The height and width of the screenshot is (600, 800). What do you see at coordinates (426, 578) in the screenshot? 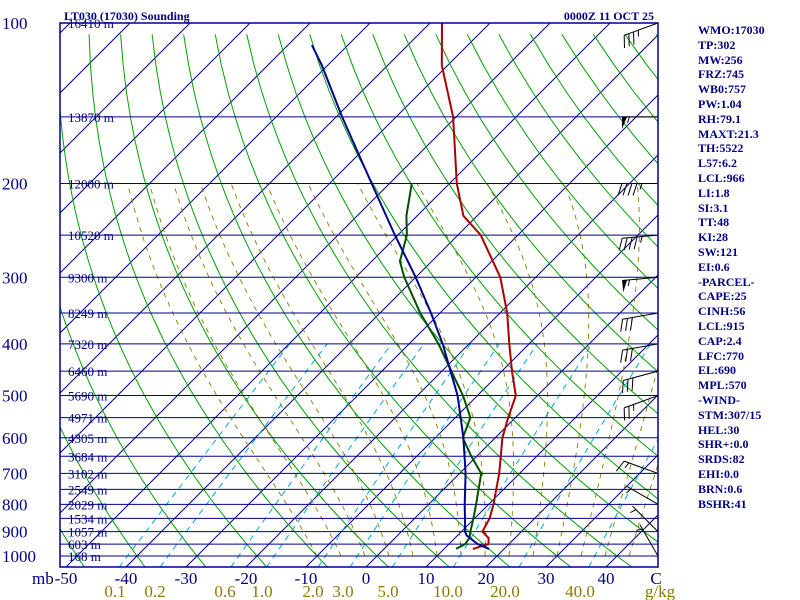
I see `temperature-tick-label: 10` at bounding box center [426, 578].